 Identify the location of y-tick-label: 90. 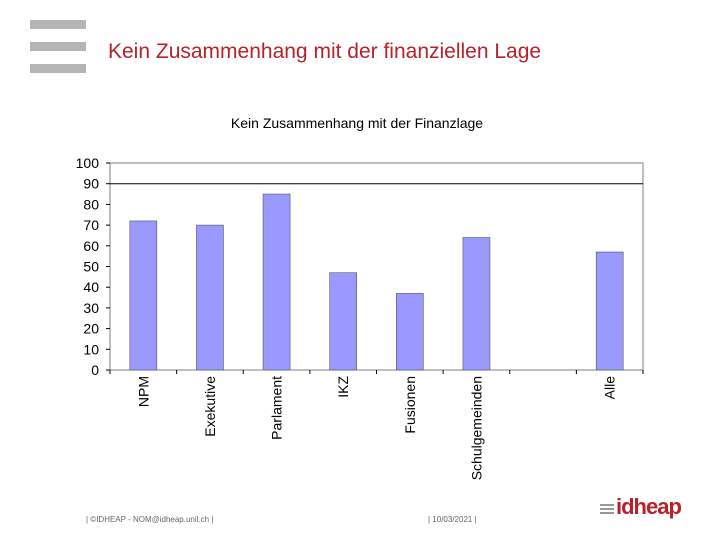
(91, 184).